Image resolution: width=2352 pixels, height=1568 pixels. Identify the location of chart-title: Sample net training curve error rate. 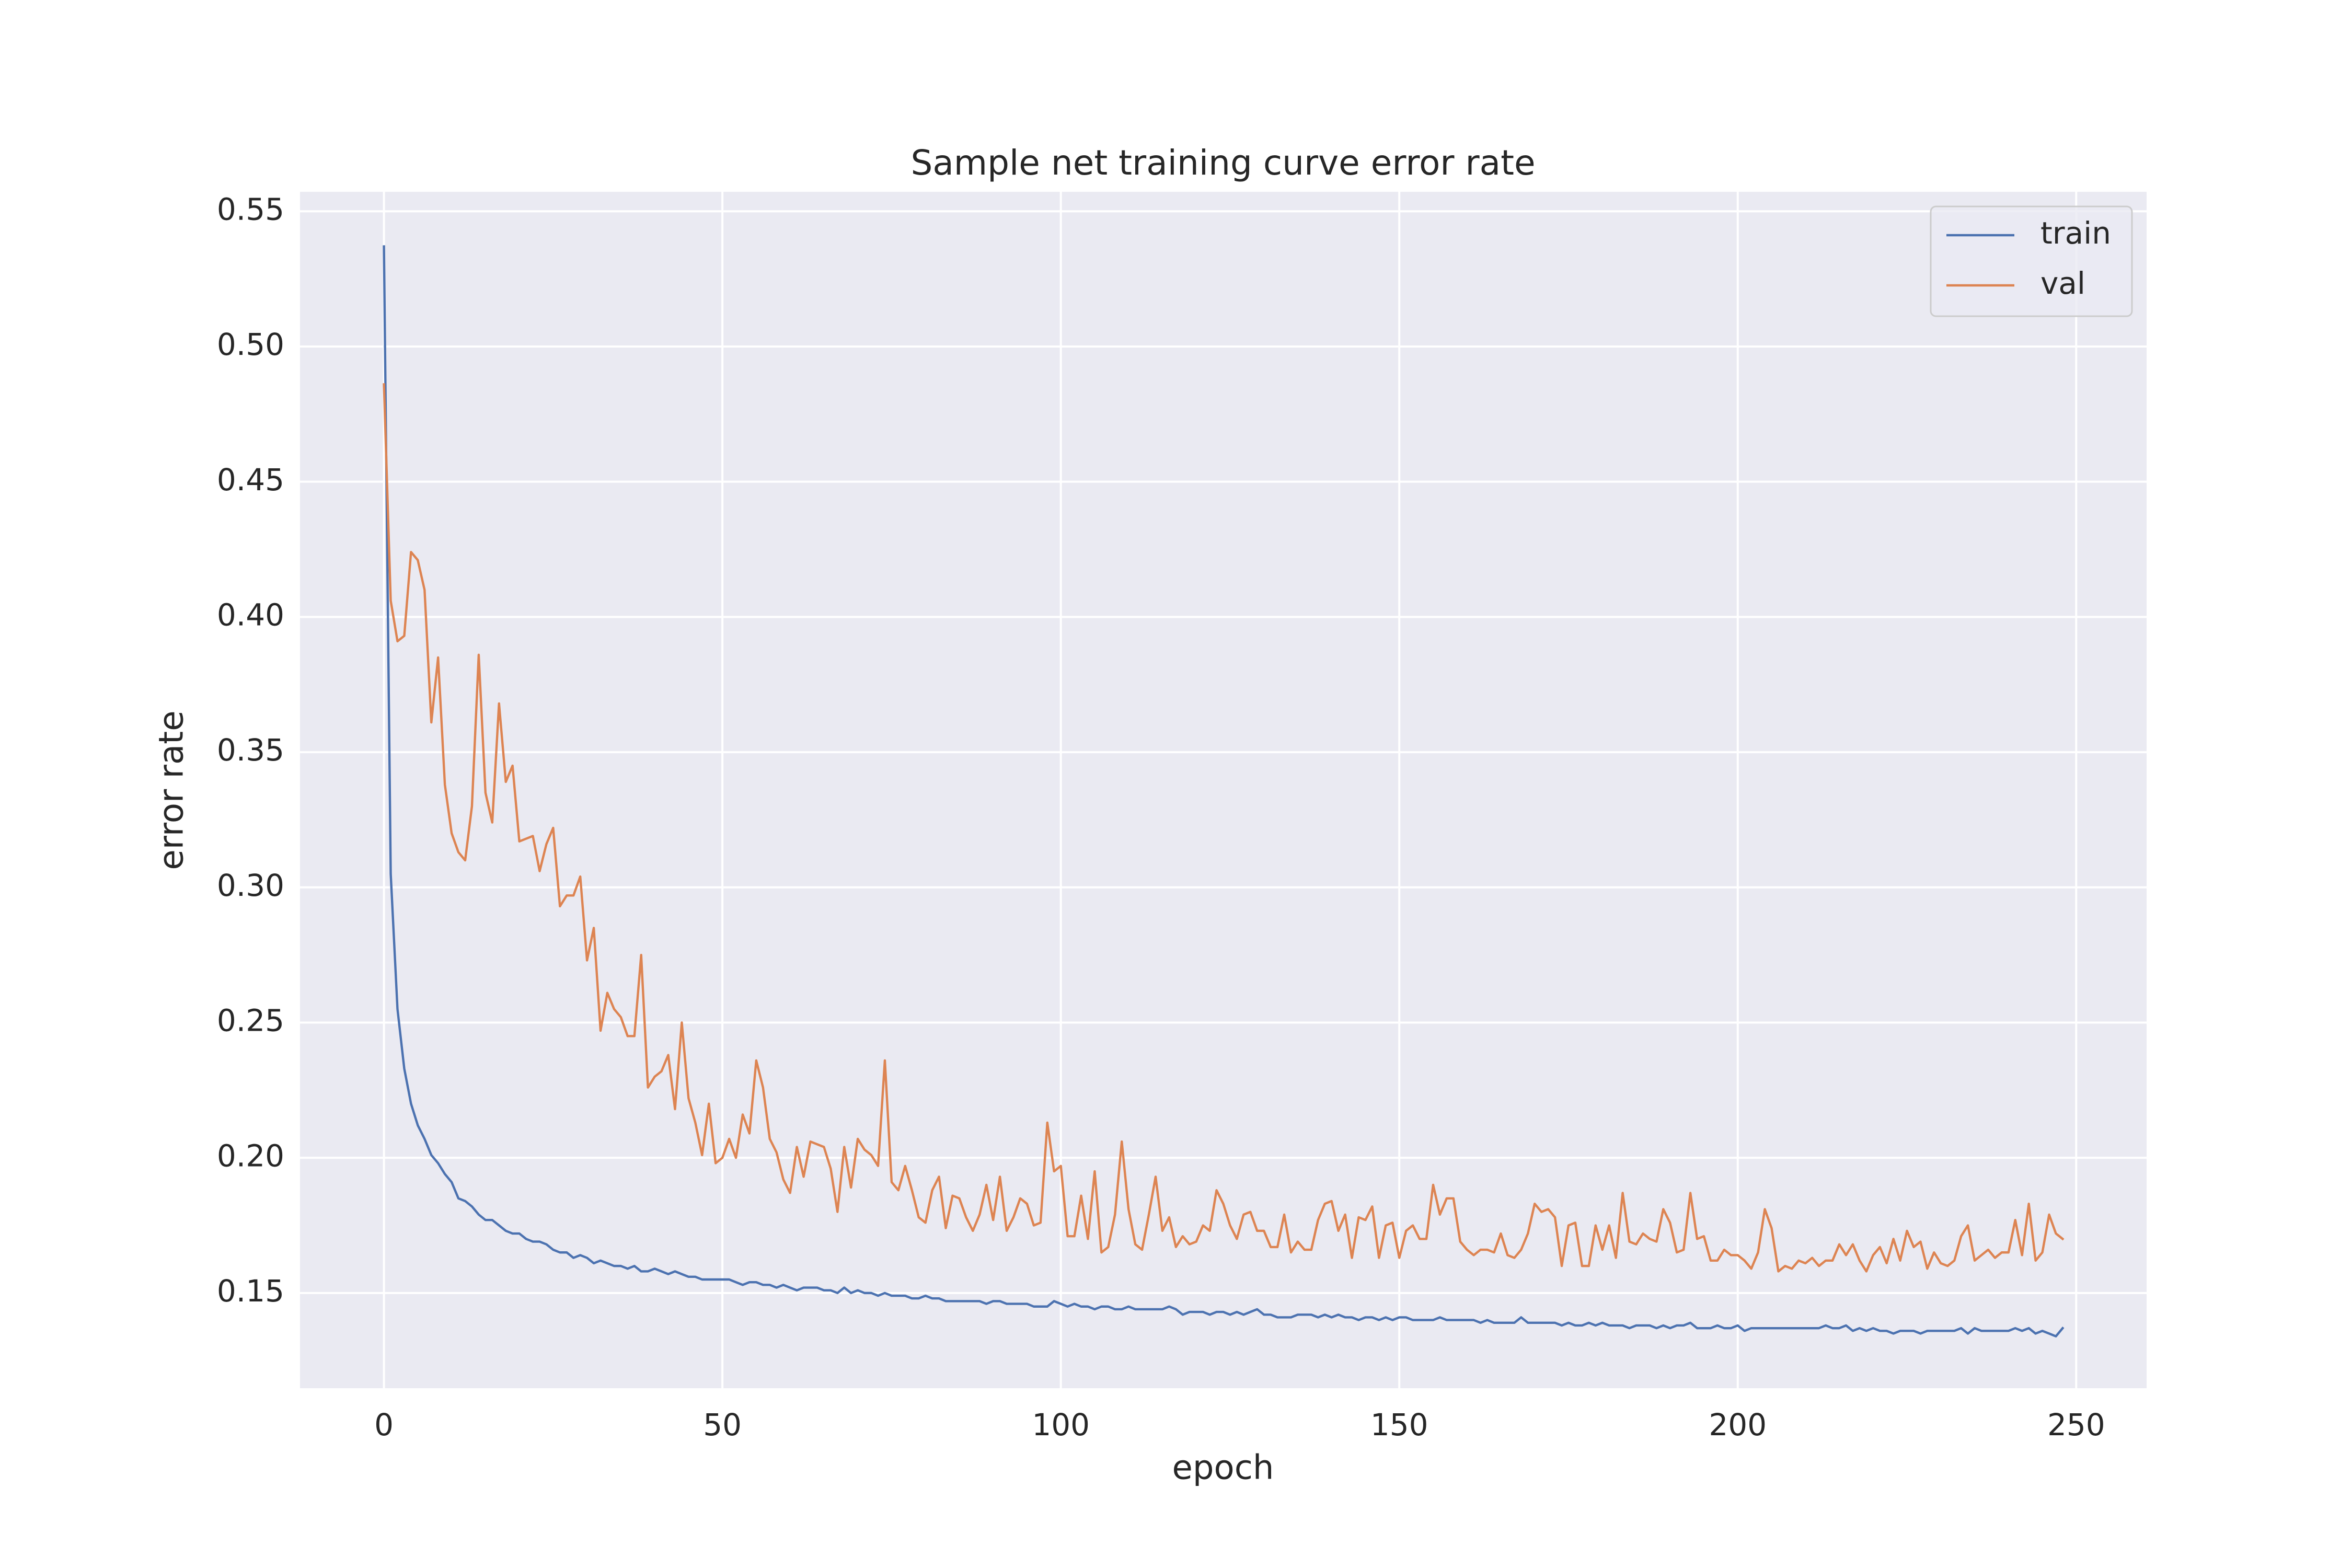
(1222, 163).